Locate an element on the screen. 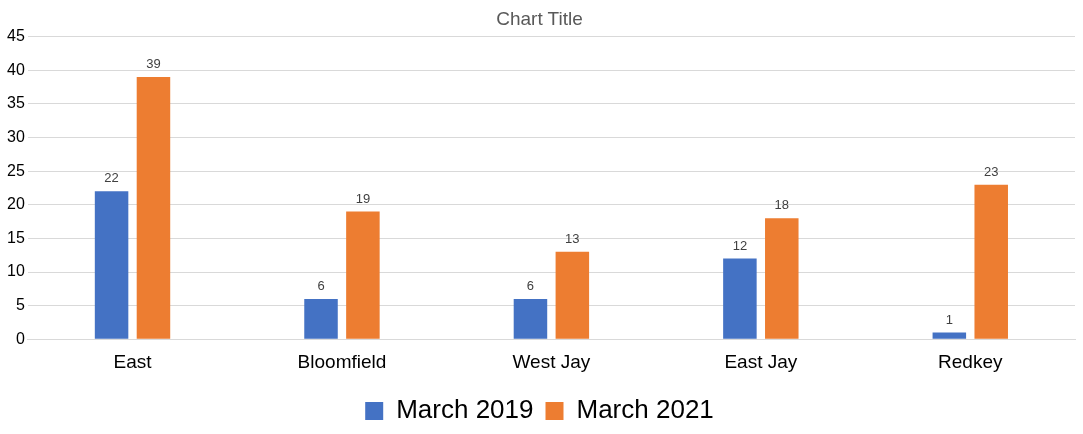  y-tick-label: 40 is located at coordinates (16, 69).